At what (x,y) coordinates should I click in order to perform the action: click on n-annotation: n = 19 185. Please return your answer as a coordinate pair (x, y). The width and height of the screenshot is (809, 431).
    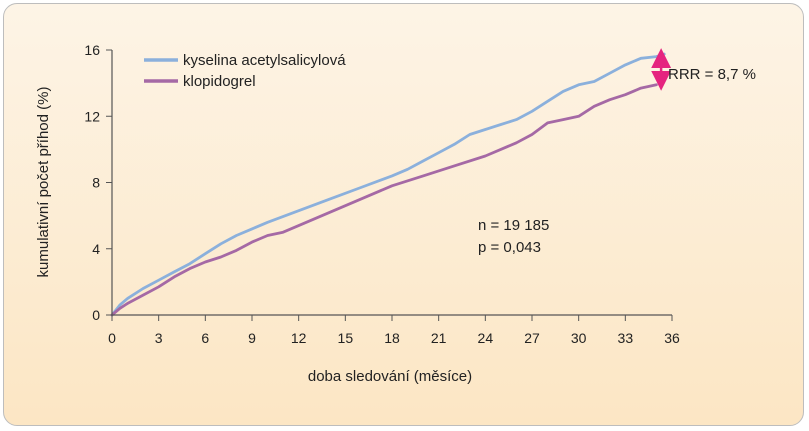
    Looking at the image, I should click on (513, 225).